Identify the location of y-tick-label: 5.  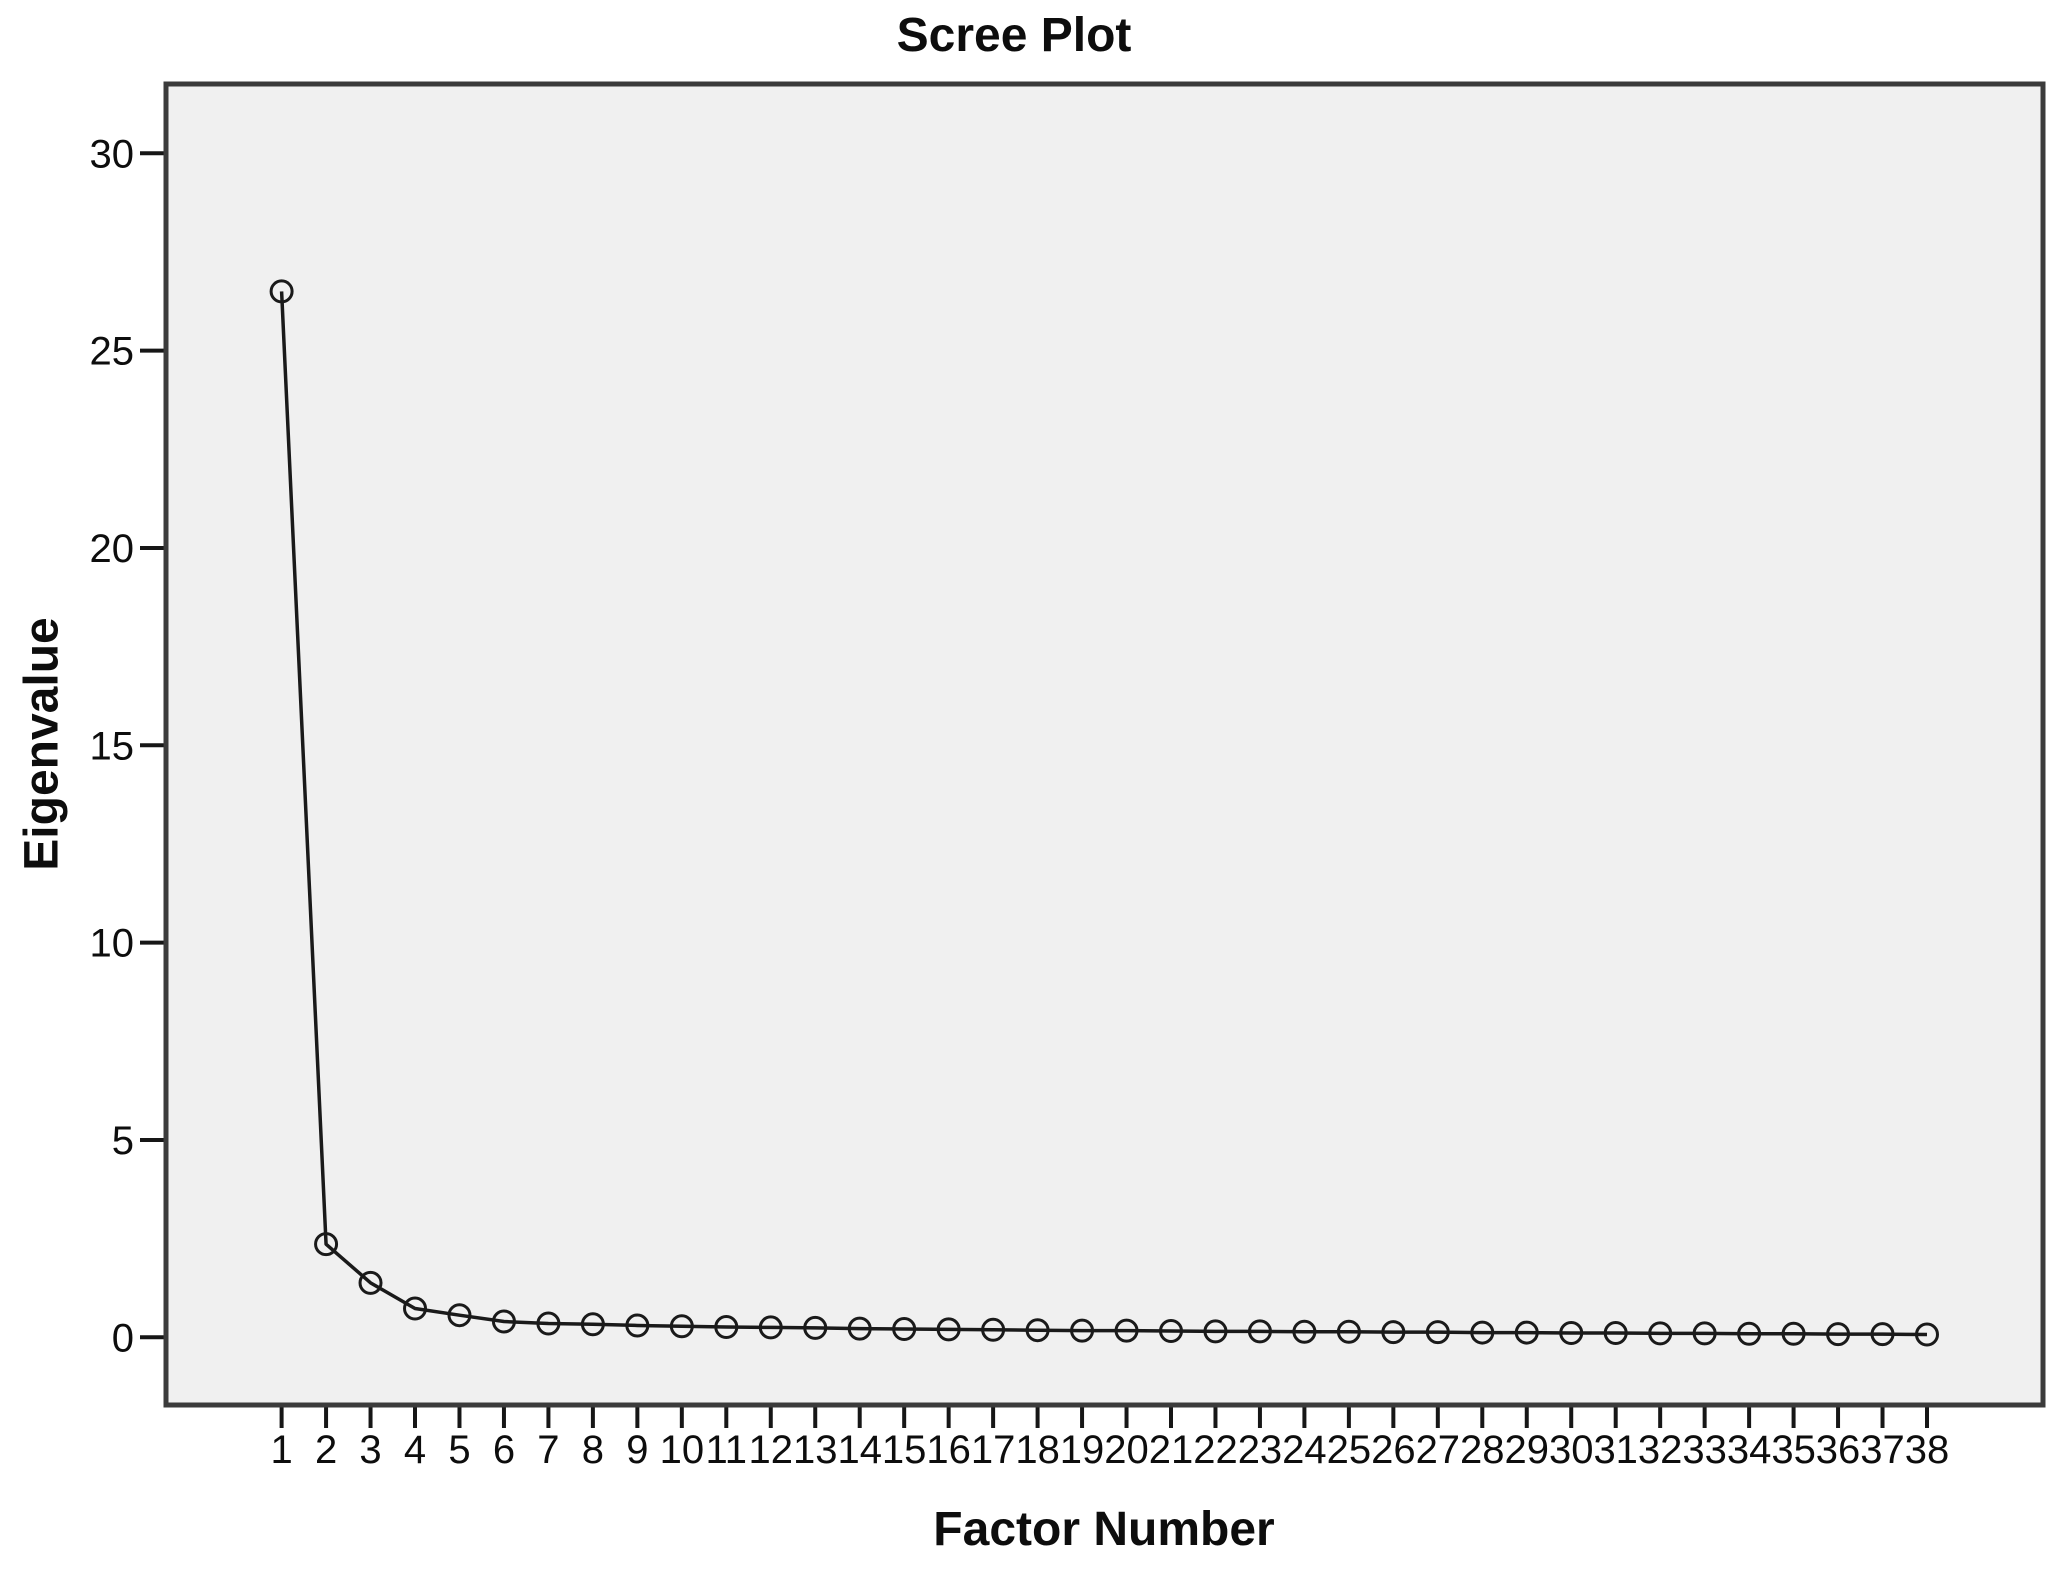
(123, 1141).